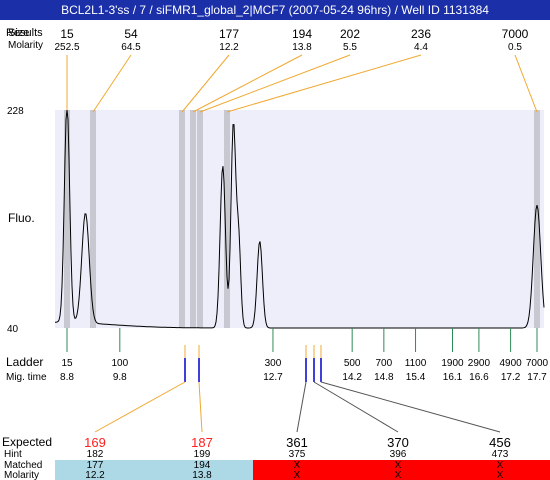 The image size is (550, 480). I want to click on hint-label: 375, so click(297, 454).